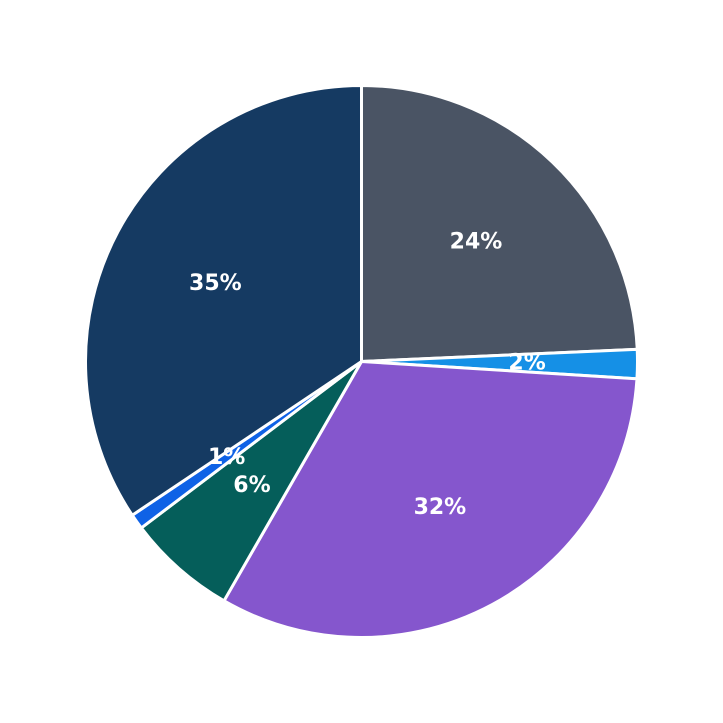 The image size is (723, 723). Describe the element at coordinates (476, 241) in the screenshot. I see `pie-slice-label-0: 24%` at that location.